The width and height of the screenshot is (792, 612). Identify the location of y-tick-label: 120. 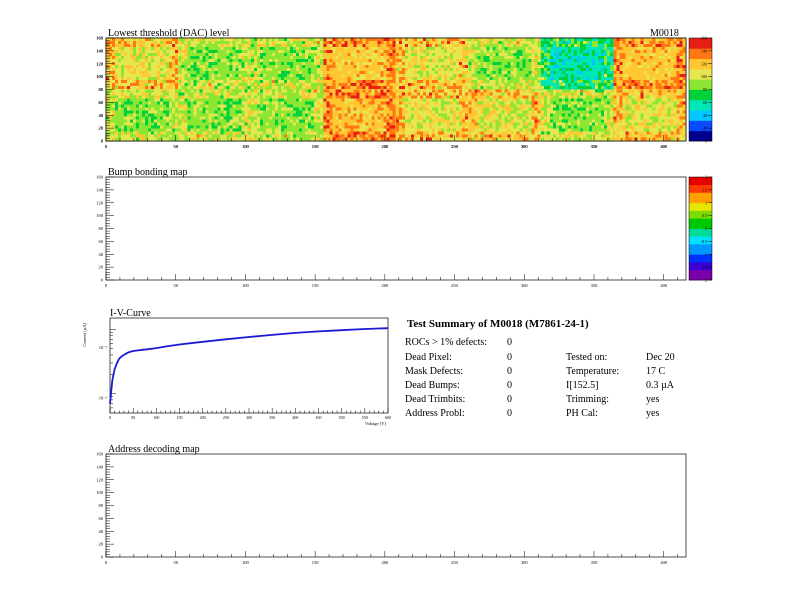
(100, 63).